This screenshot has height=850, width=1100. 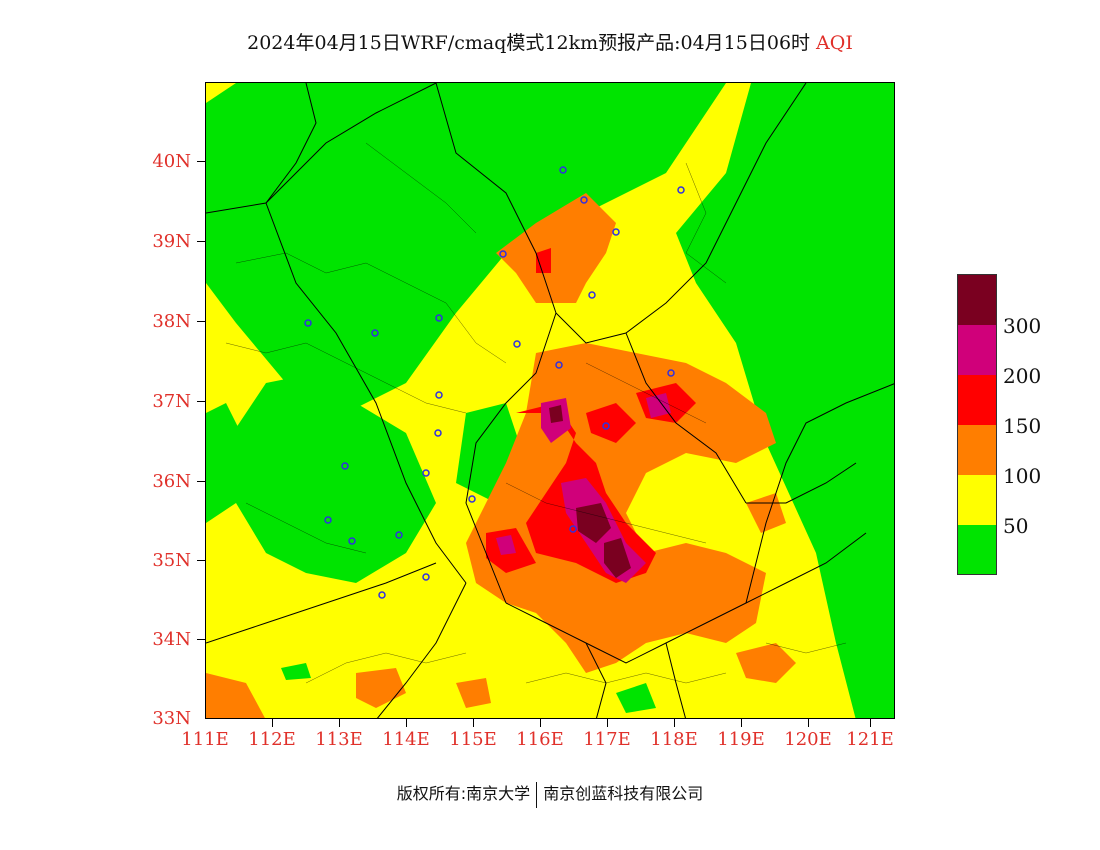 I want to click on legend-swatch-good, so click(x=977, y=549).